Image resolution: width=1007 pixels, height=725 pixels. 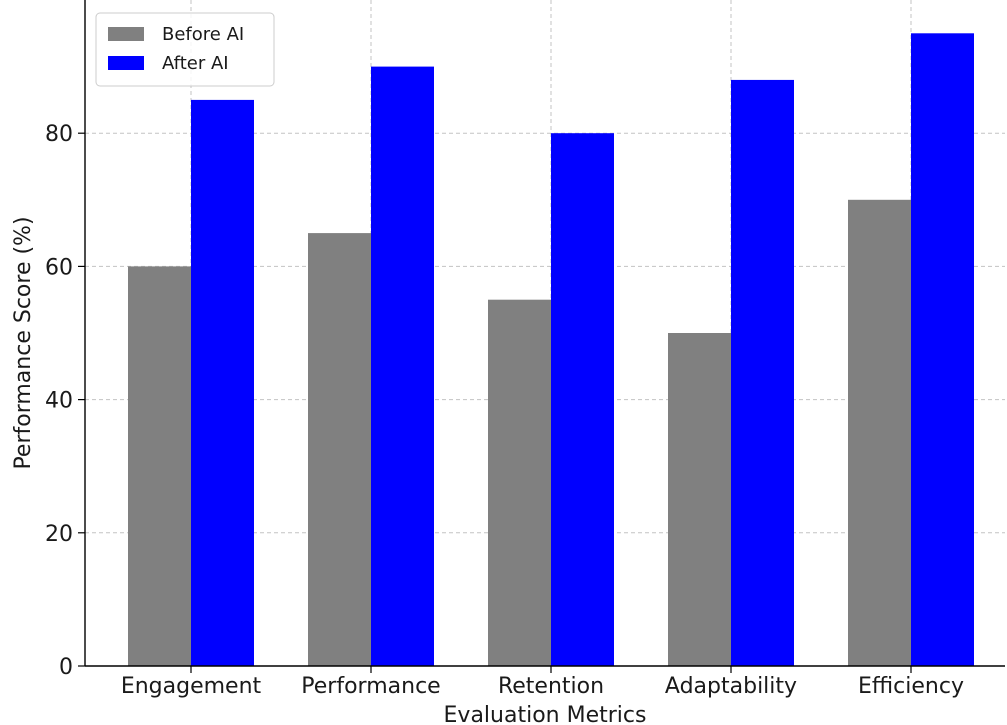 I want to click on bar-after-ai-performance, so click(x=402, y=366).